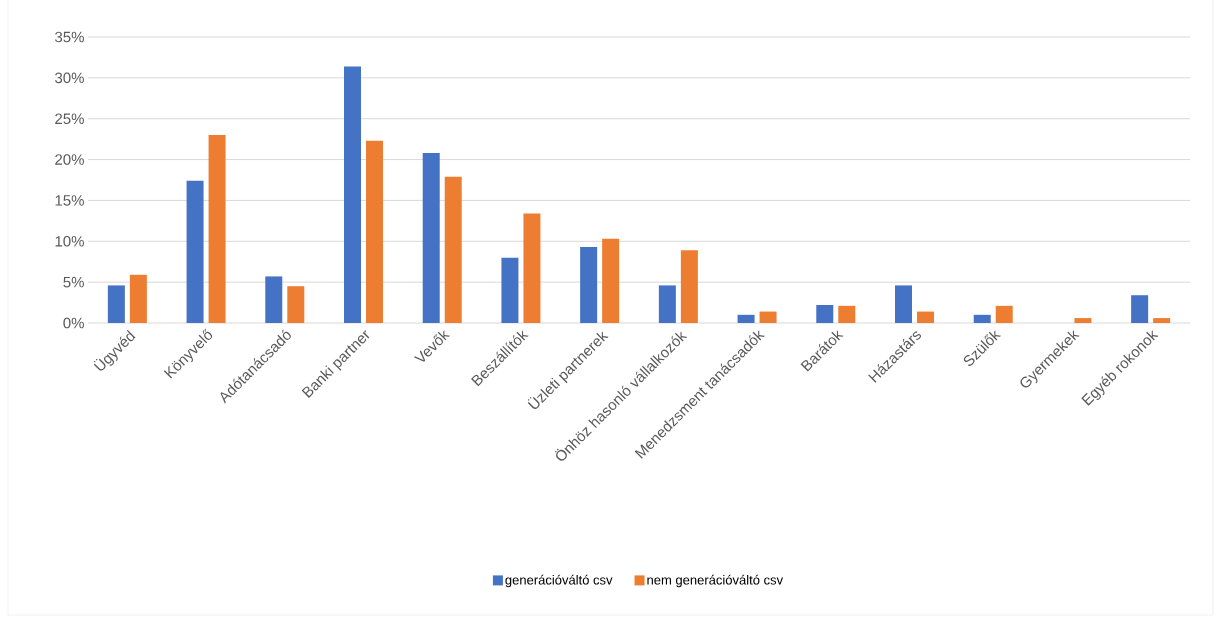 The height and width of the screenshot is (617, 1218). What do you see at coordinates (69, 200) in the screenshot?
I see `y-tick-label: 15%` at bounding box center [69, 200].